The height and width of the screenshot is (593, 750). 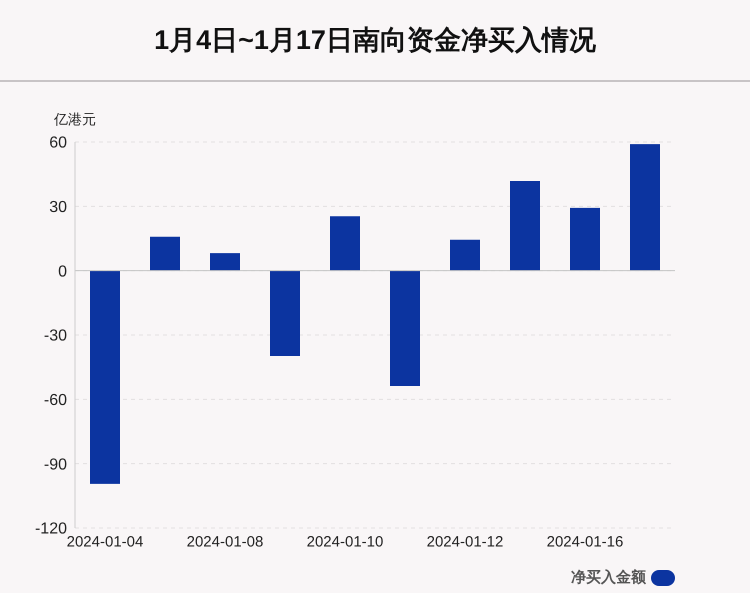 What do you see at coordinates (56, 336) in the screenshot?
I see `y-tick-label: -30` at bounding box center [56, 336].